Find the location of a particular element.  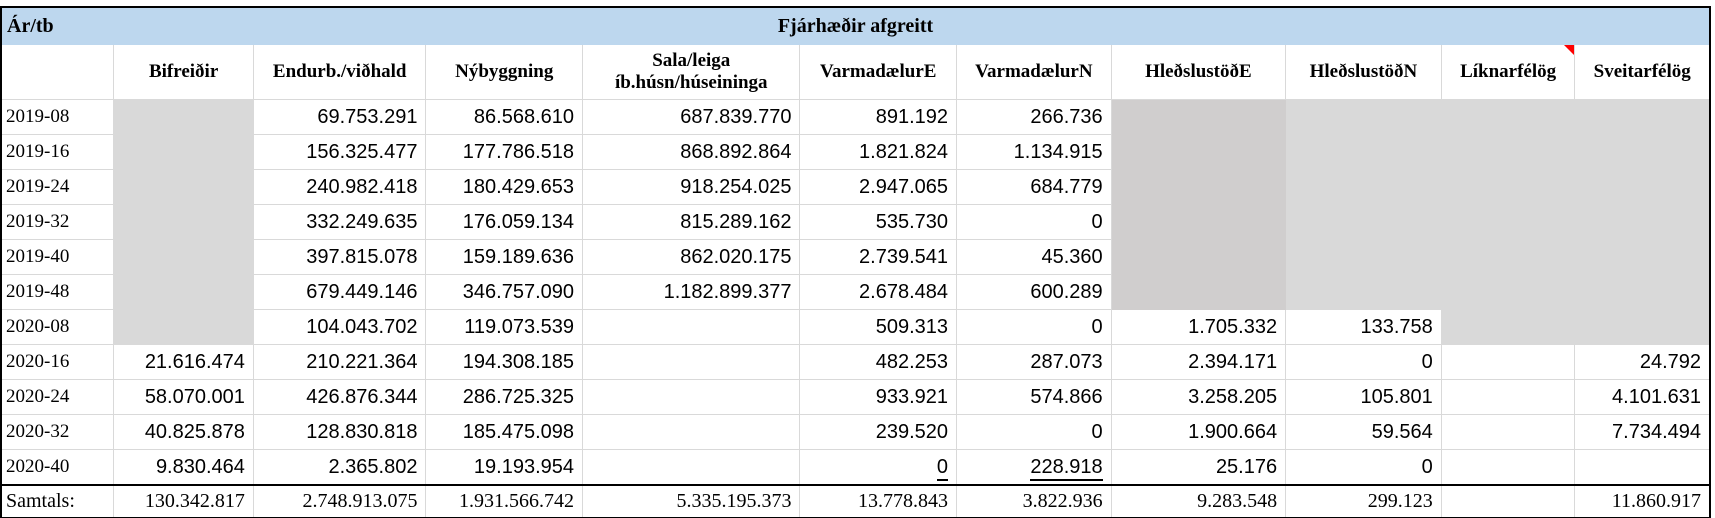

amount-cell: 119.073.539 is located at coordinates (504, 327).